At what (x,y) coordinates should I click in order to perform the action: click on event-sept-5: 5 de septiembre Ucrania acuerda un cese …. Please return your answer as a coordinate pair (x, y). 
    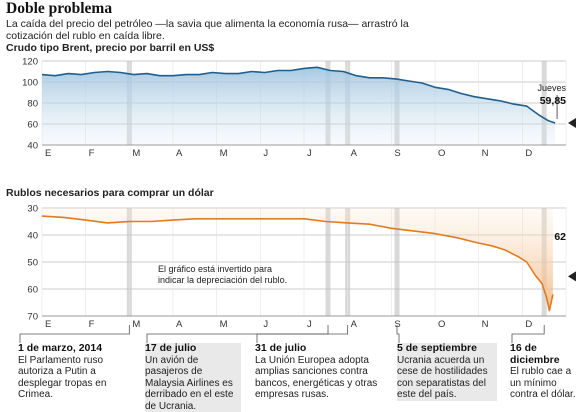
    Looking at the image, I should click on (447, 372).